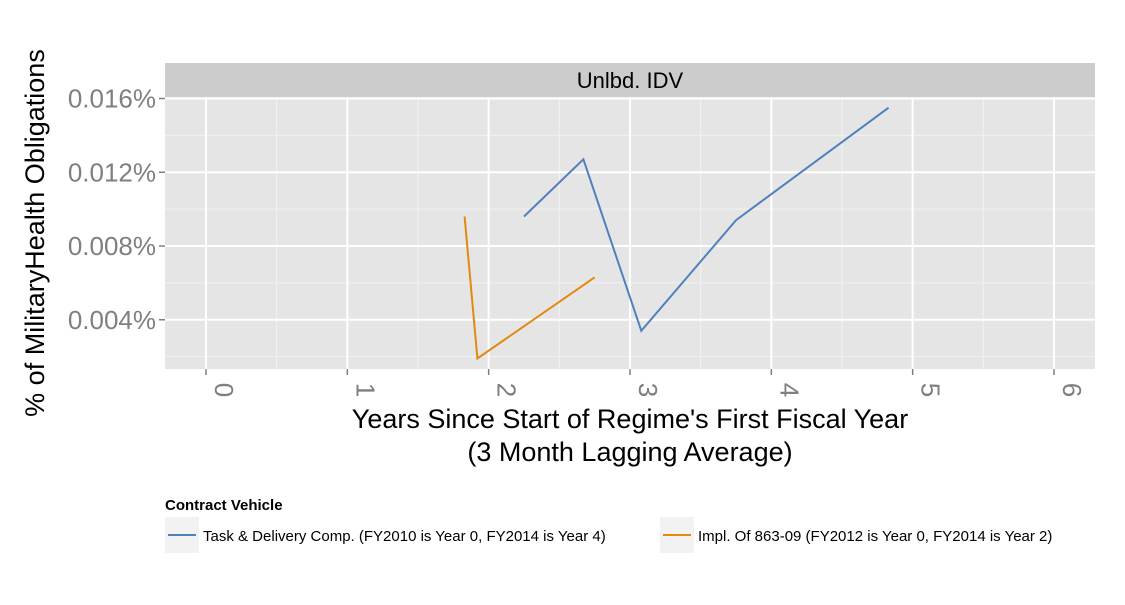  I want to click on x-tick-label: 5, so click(931, 390).